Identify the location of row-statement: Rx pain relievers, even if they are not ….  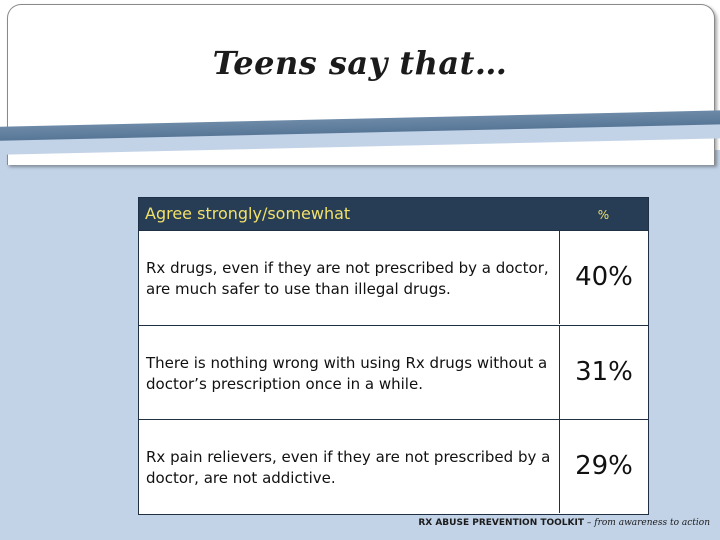
(348, 467).